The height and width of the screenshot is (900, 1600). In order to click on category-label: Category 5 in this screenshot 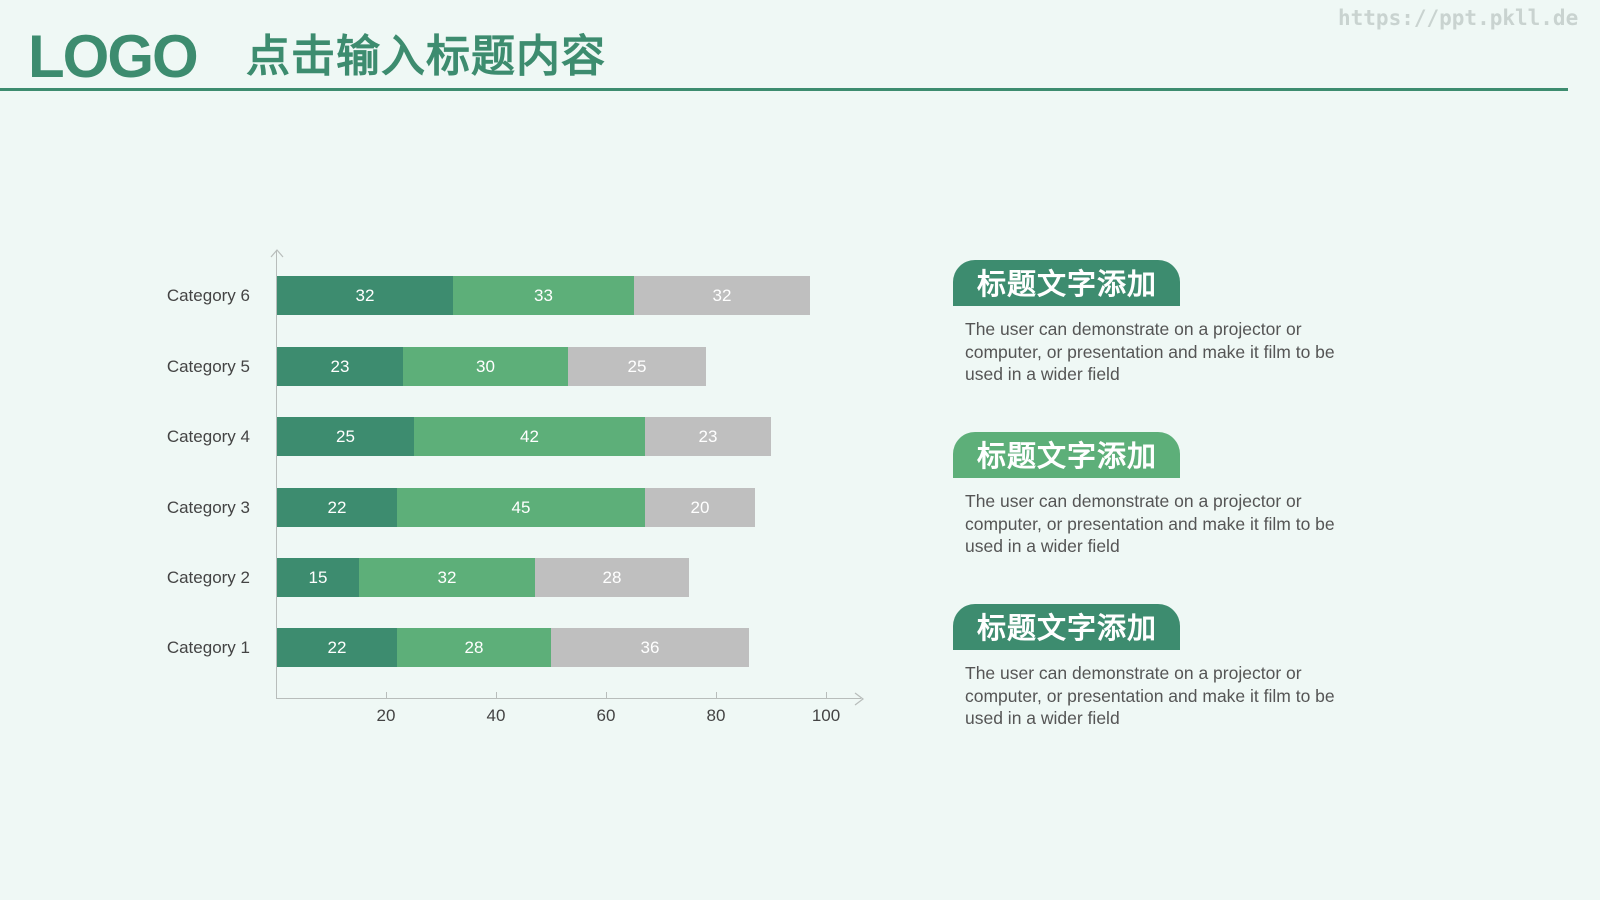, I will do `click(208, 366)`.